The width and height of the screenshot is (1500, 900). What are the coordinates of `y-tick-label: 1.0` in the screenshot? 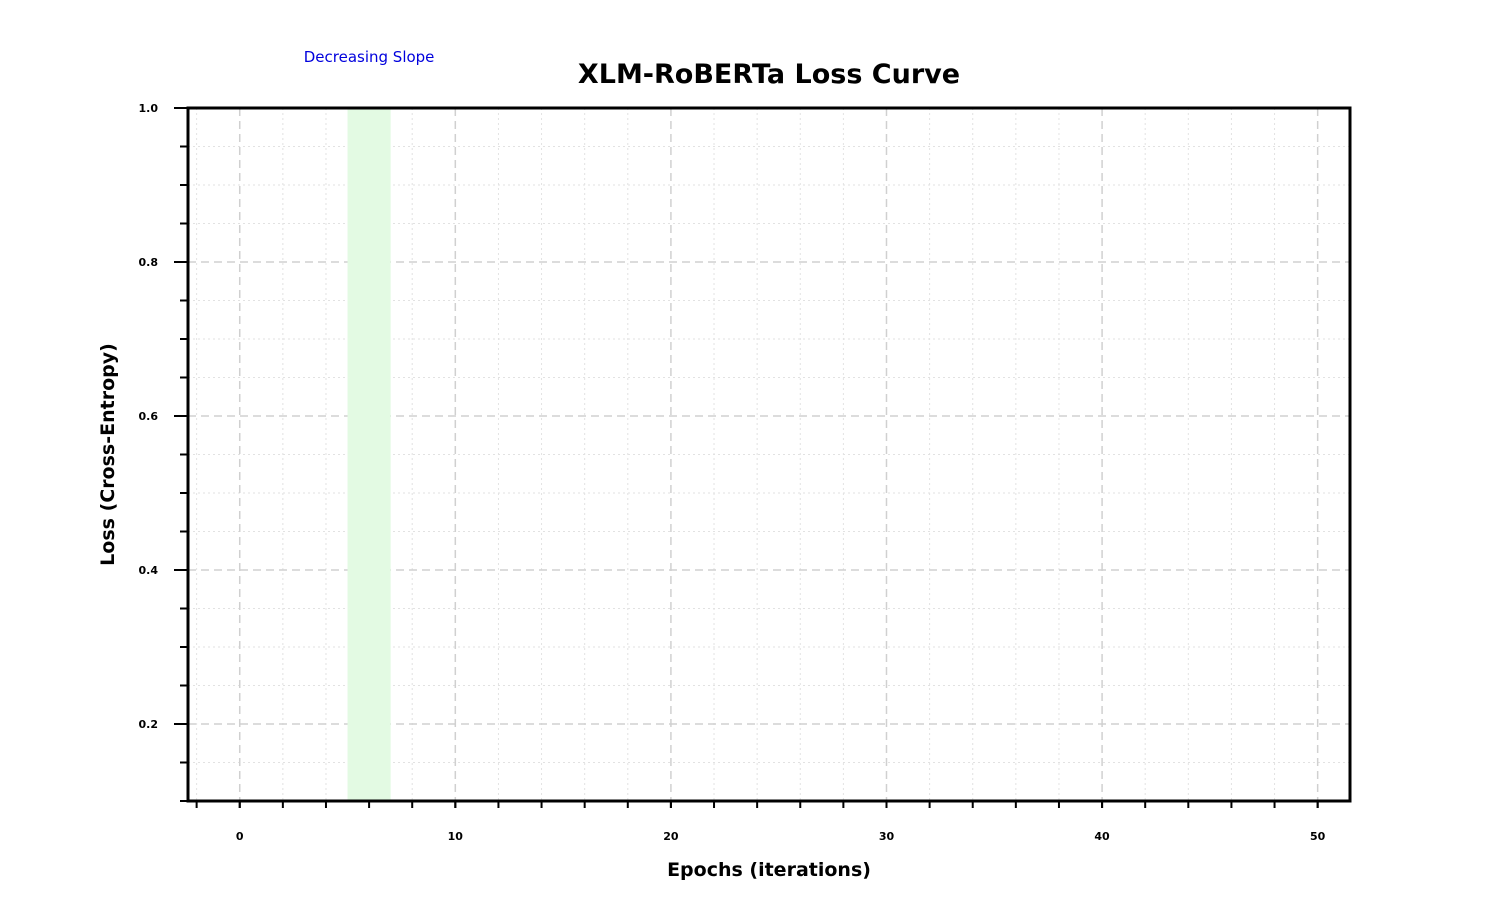 It's located at (149, 108).